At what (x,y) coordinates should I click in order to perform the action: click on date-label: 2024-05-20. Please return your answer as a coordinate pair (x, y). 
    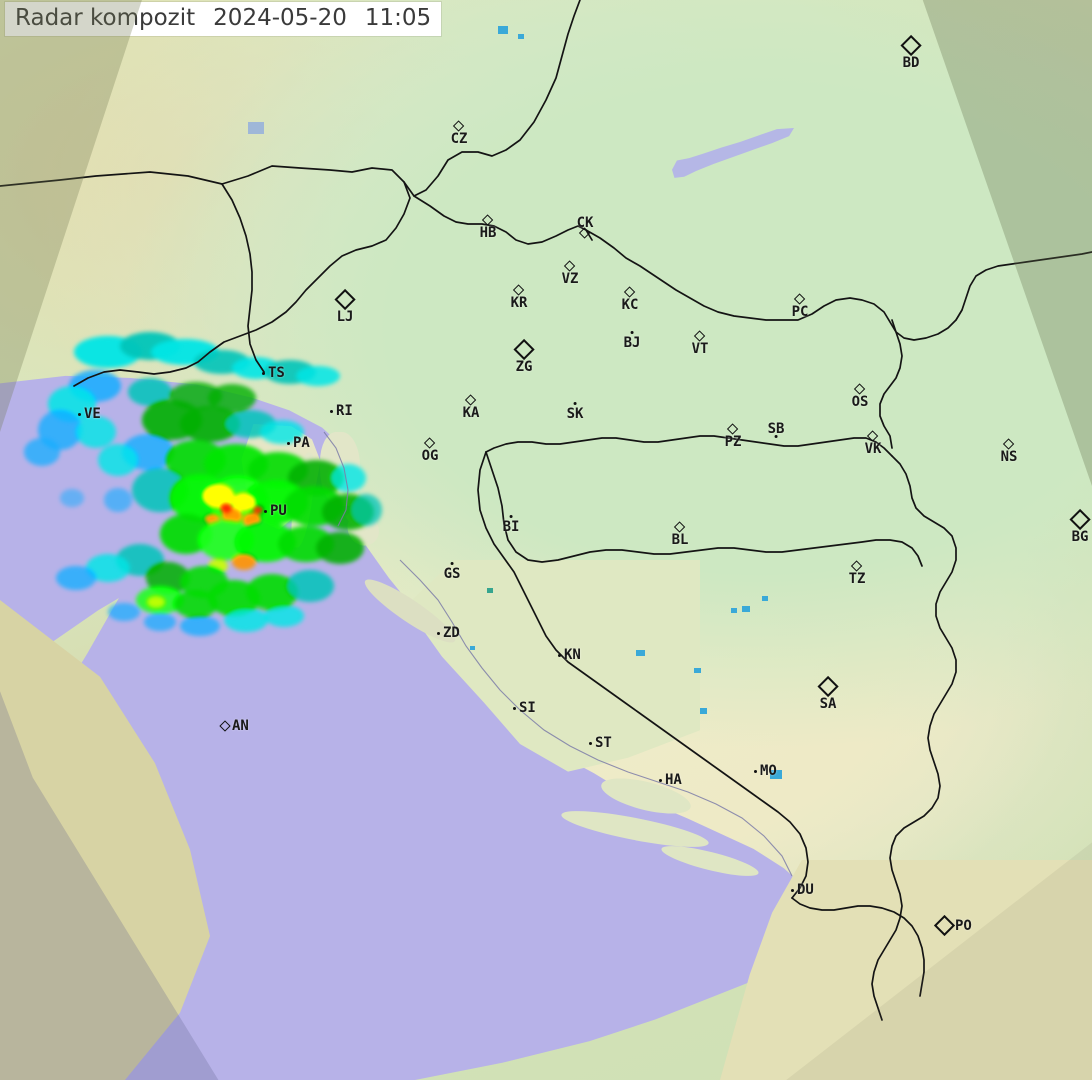
    Looking at the image, I should click on (280, 18).